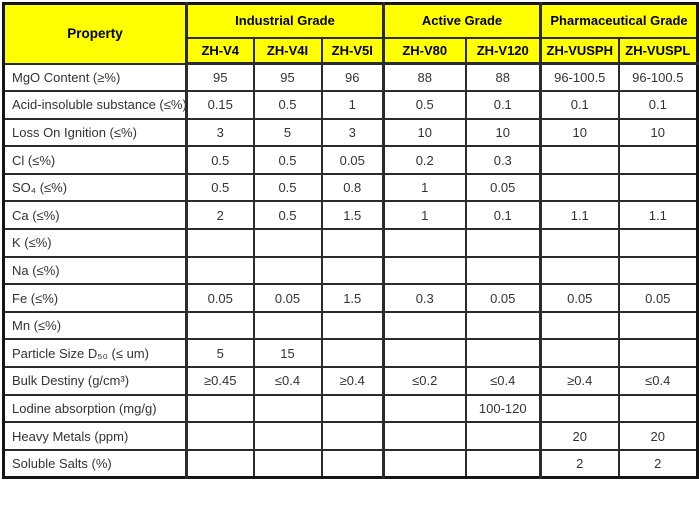  I want to click on value-cell: 20, so click(658, 436).